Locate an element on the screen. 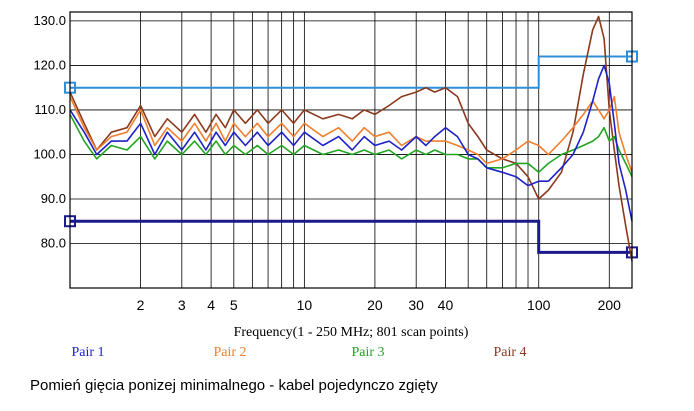 This screenshot has width=694, height=411. legend-entry: Pair 4 is located at coordinates (509, 352).